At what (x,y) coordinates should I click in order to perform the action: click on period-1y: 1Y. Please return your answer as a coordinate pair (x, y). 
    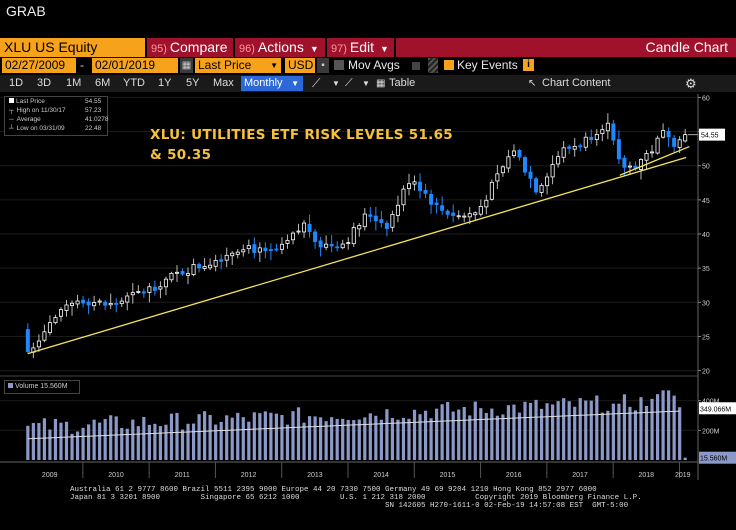
    Looking at the image, I should click on (165, 83).